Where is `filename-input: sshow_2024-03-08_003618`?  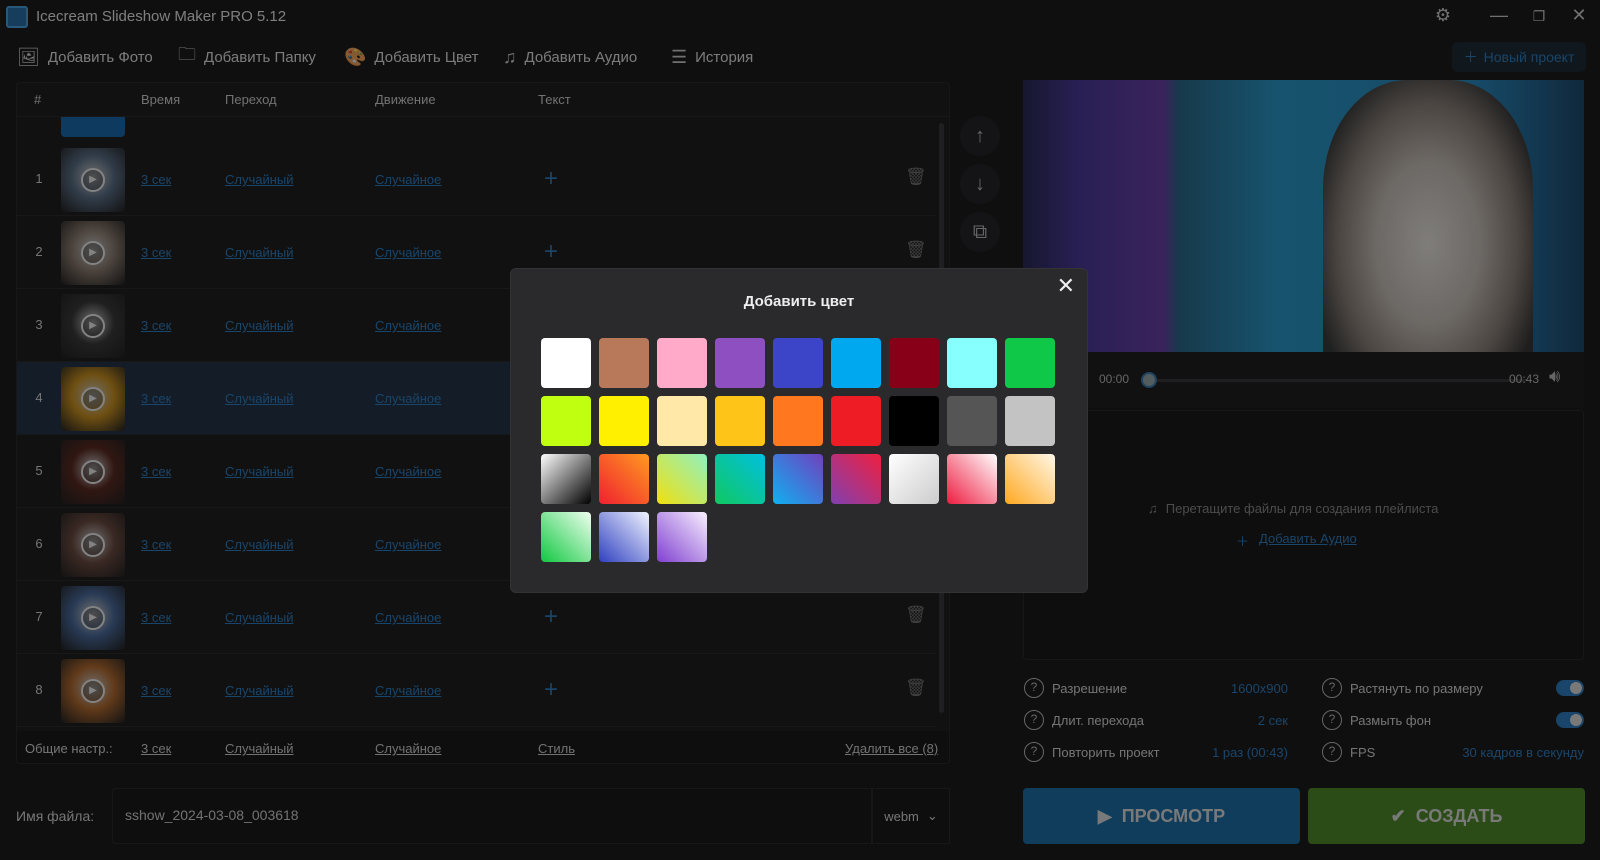
filename-input: sshow_2024-03-08_003618 is located at coordinates (492, 816).